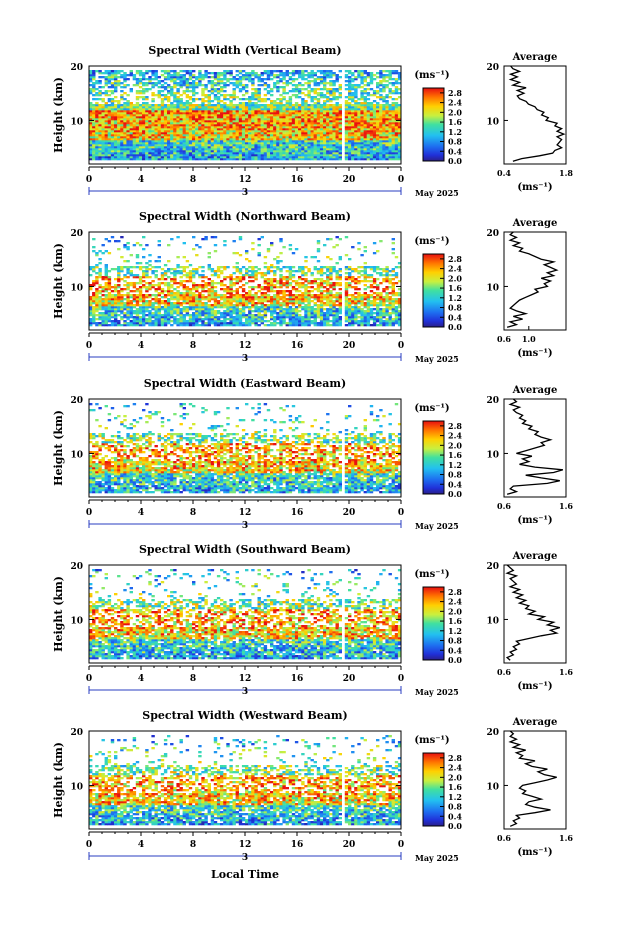  What do you see at coordinates (431, 75) in the screenshot?
I see `colorbar-unit: (ms⁻¹)` at bounding box center [431, 75].